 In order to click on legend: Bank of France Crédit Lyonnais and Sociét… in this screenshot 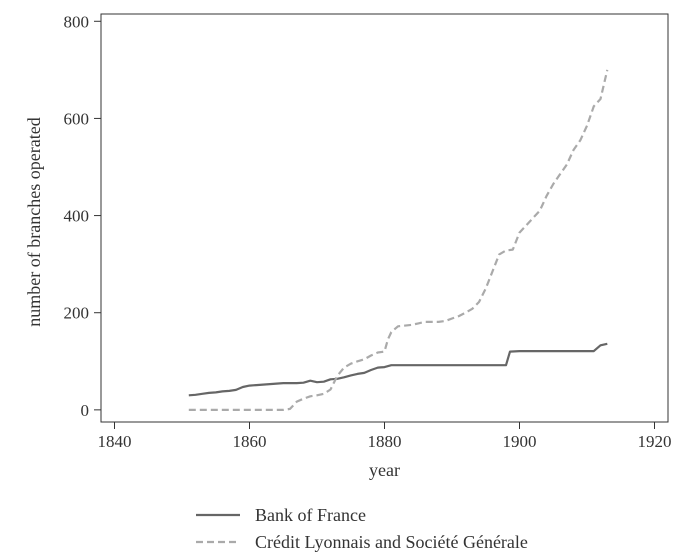, I will do `click(362, 528)`.